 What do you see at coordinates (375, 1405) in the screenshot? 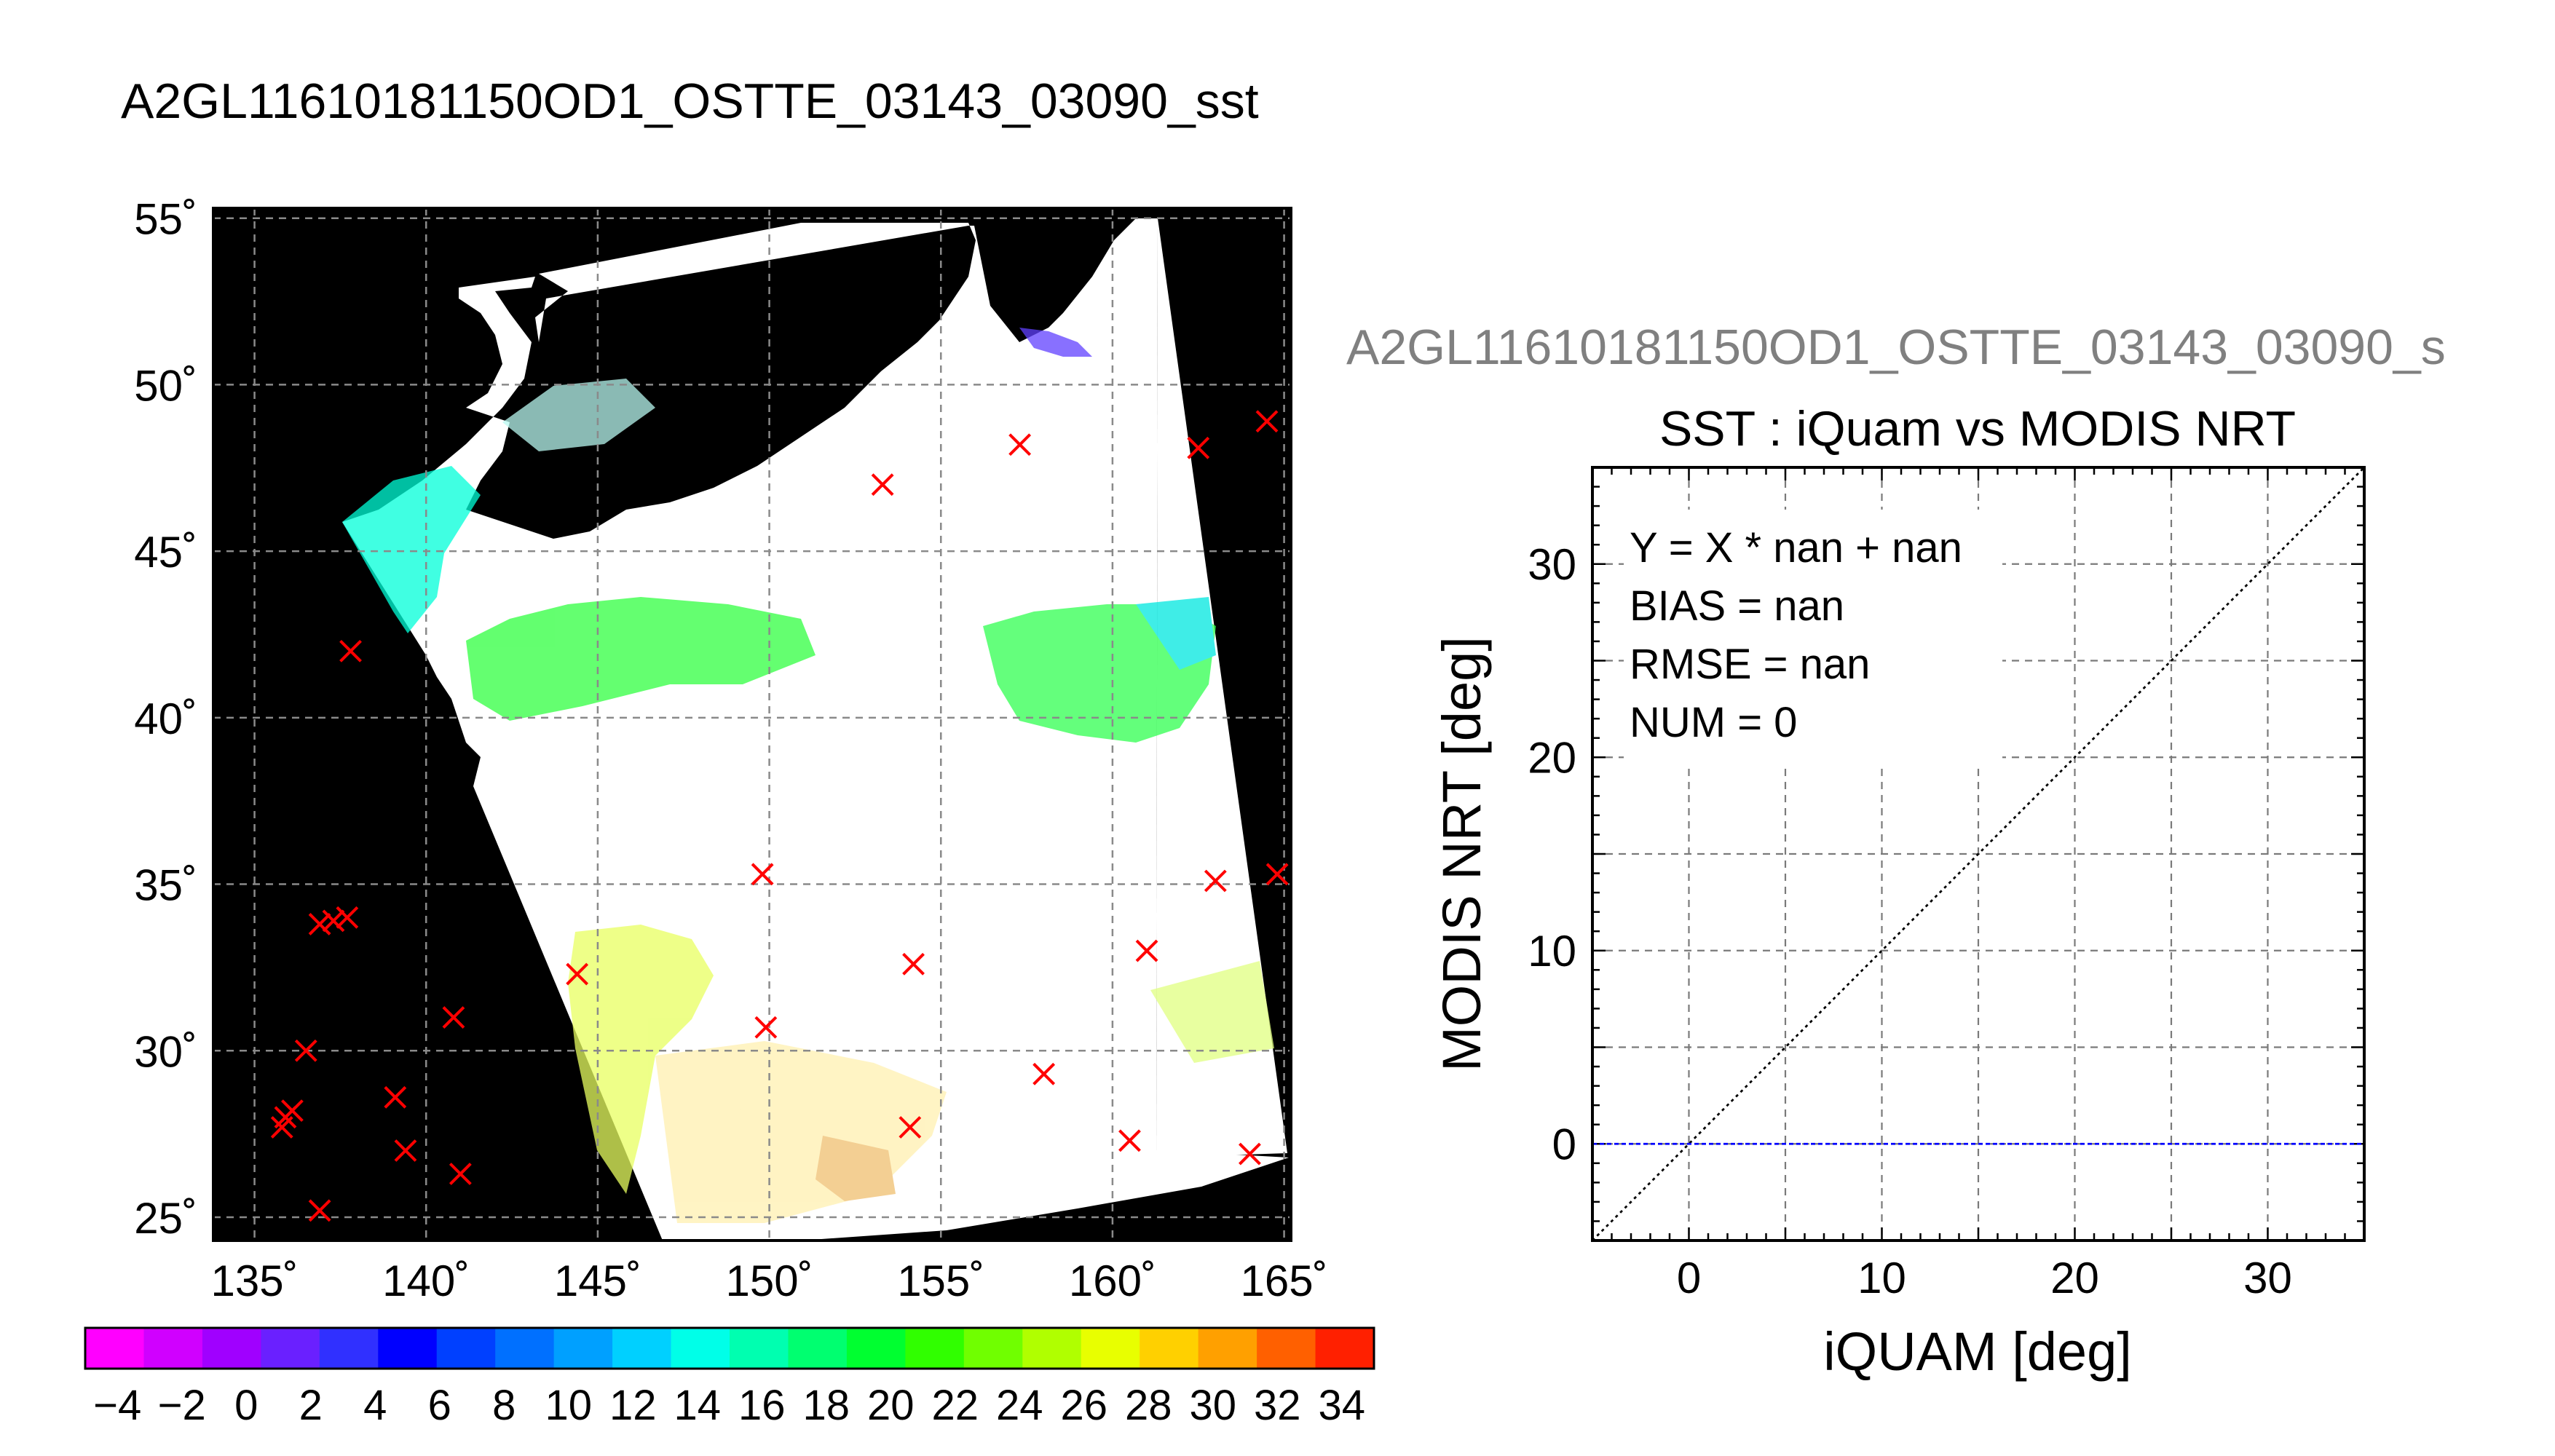
I see `colorbar-tick-label: 4` at bounding box center [375, 1405].